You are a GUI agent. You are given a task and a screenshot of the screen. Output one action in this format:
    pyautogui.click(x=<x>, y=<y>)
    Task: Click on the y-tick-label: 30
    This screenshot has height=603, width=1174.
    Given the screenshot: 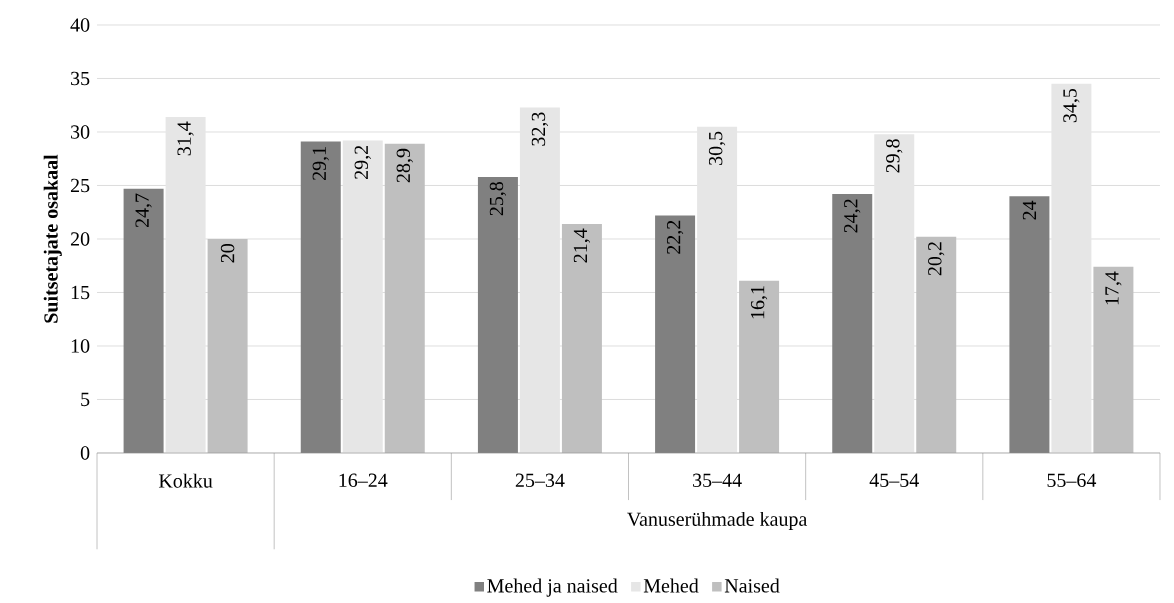 What is the action you would take?
    pyautogui.click(x=80, y=132)
    